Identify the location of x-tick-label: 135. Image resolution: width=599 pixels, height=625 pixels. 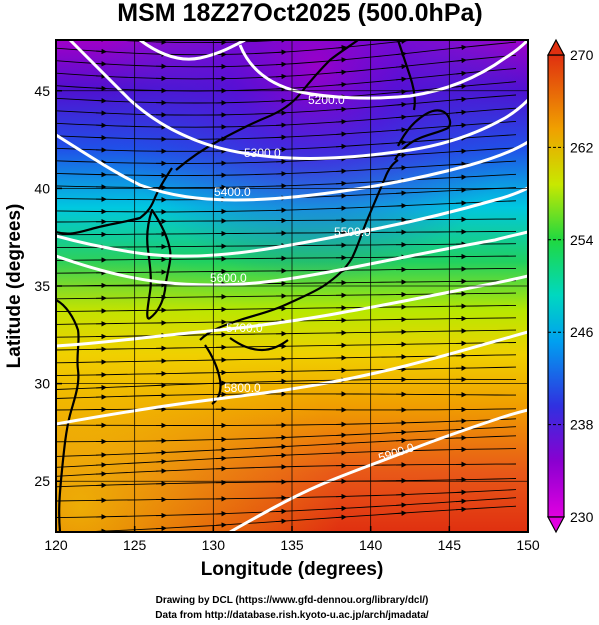
(292, 545).